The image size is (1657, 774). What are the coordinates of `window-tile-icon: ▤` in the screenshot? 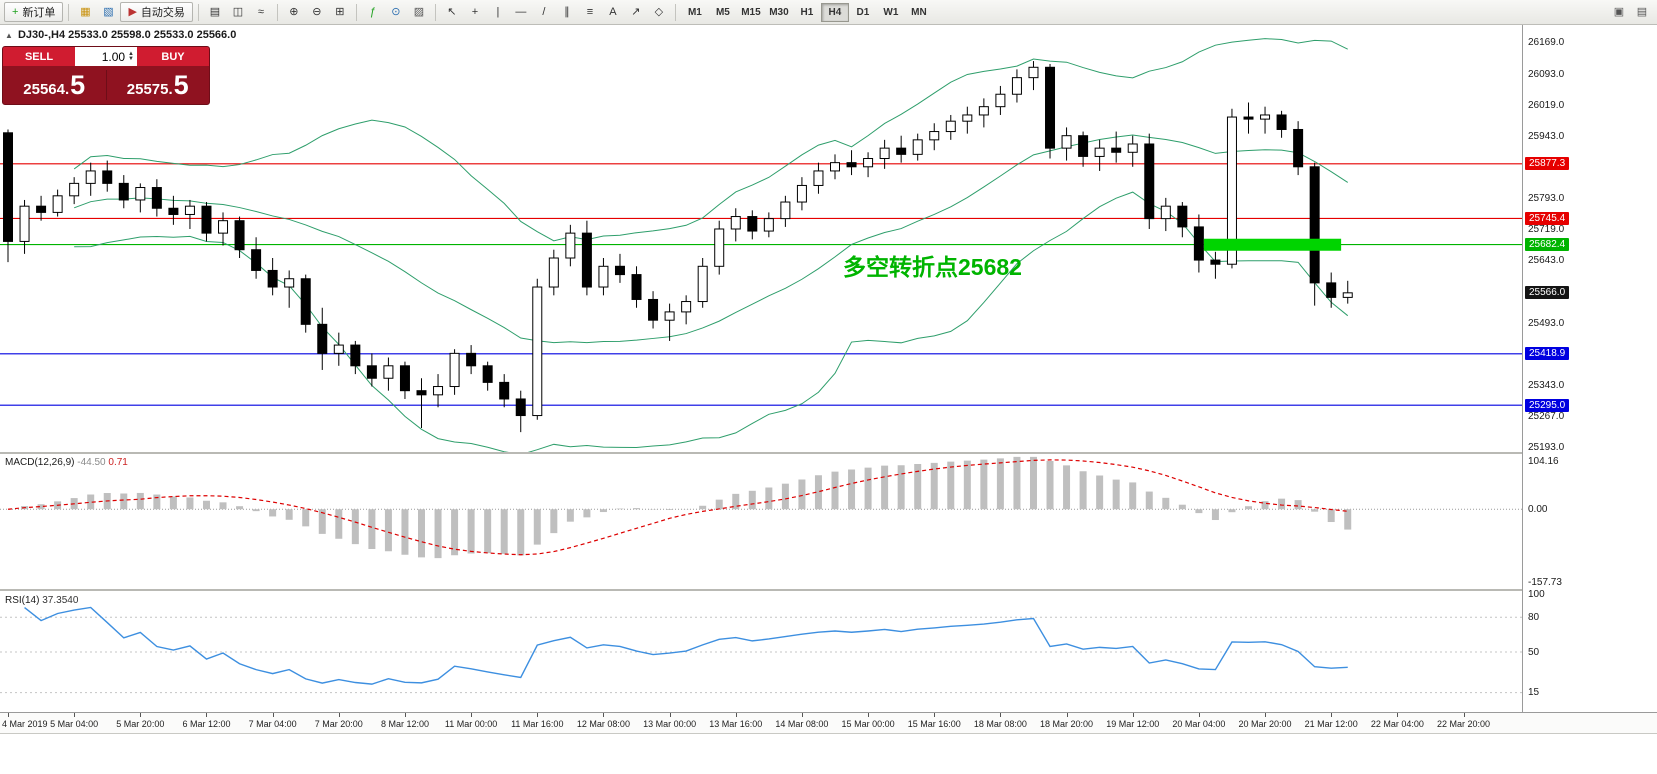 It's located at (1642, 11).